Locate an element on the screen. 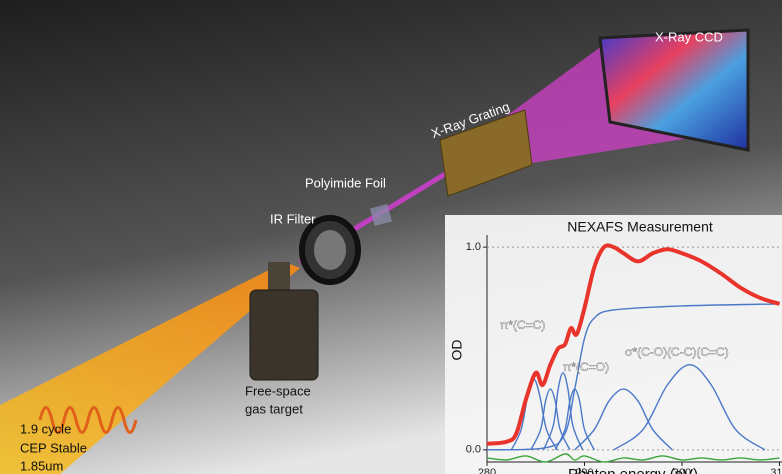 The width and height of the screenshot is (782, 474). x-tick-label: 290 is located at coordinates (584, 470).